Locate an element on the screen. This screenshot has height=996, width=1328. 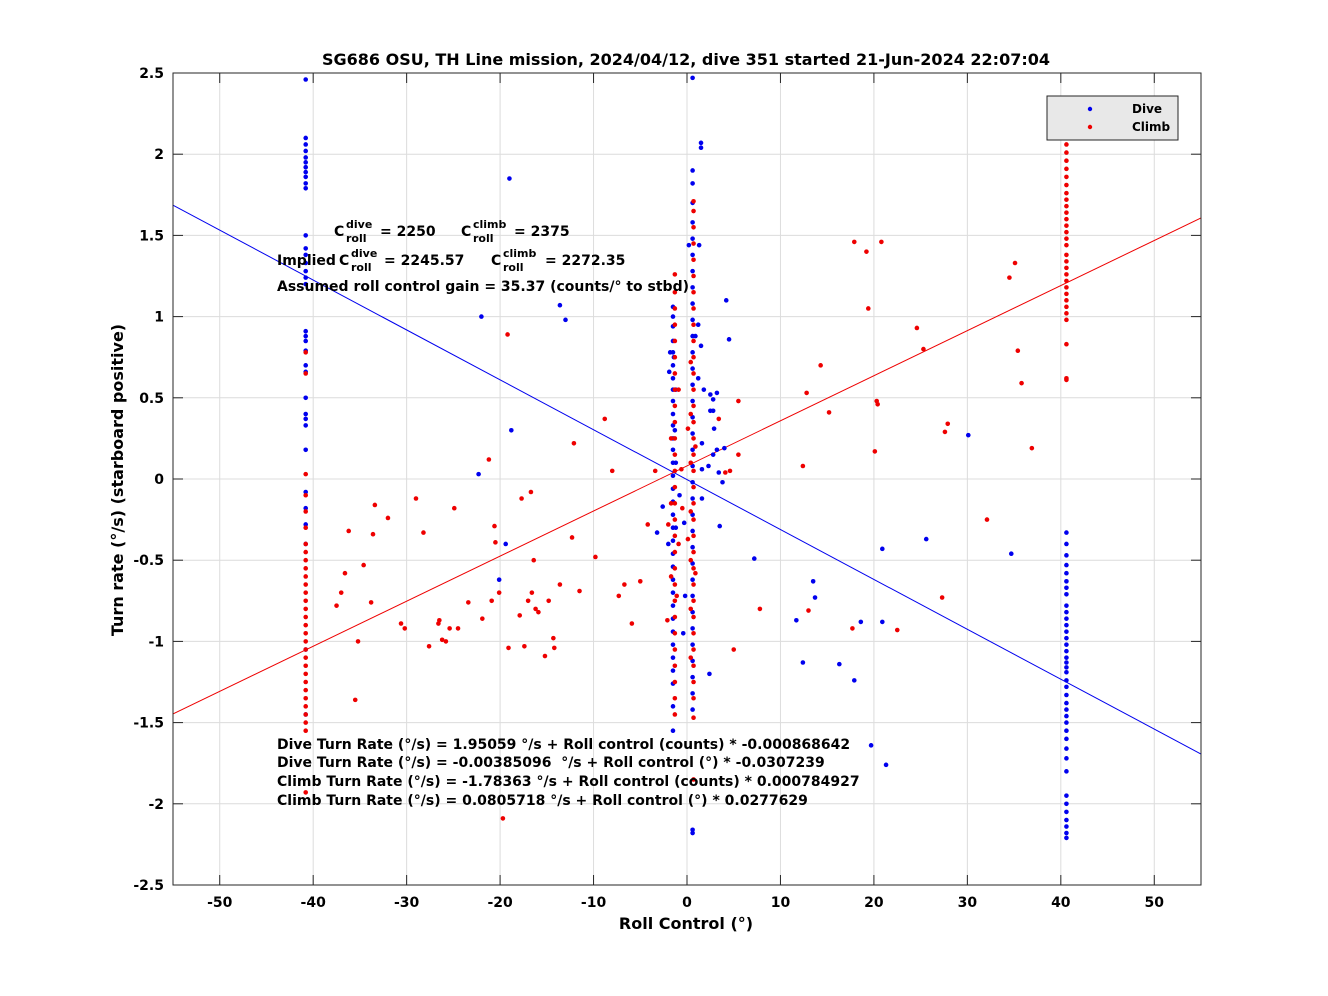
x-tick-label: 30 is located at coordinates (968, 903).